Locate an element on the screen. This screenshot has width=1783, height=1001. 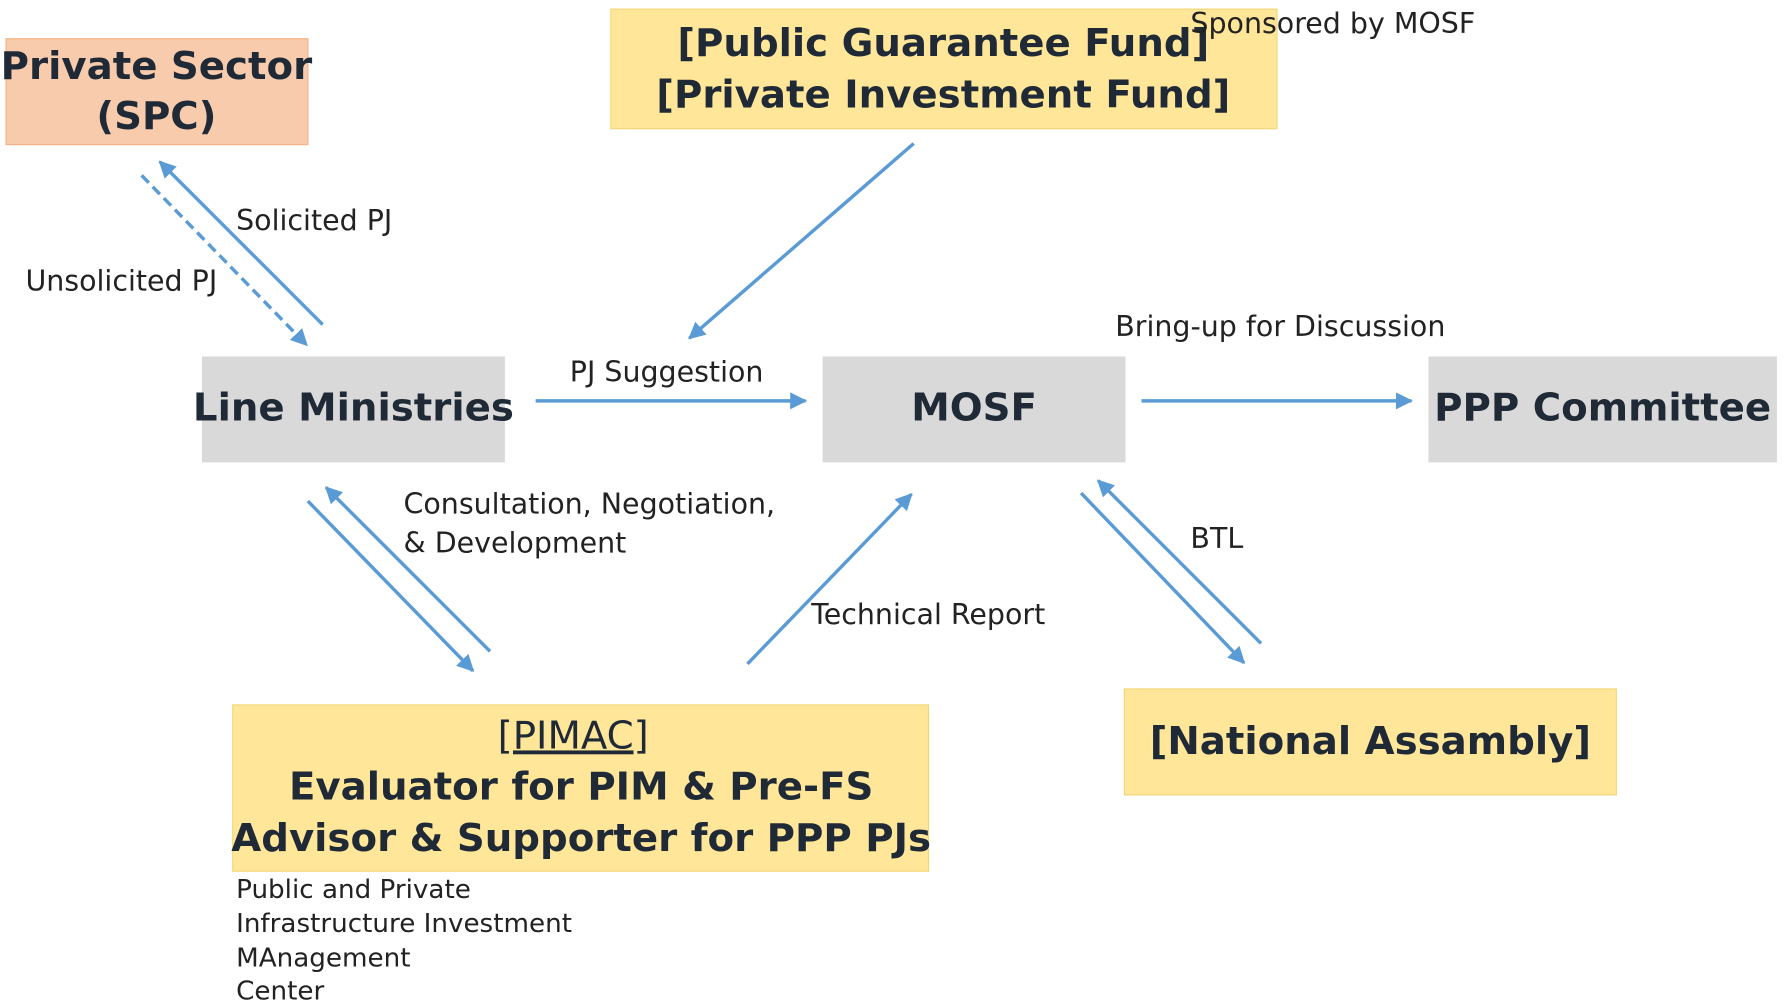
mosf-box is located at coordinates (974, 409).